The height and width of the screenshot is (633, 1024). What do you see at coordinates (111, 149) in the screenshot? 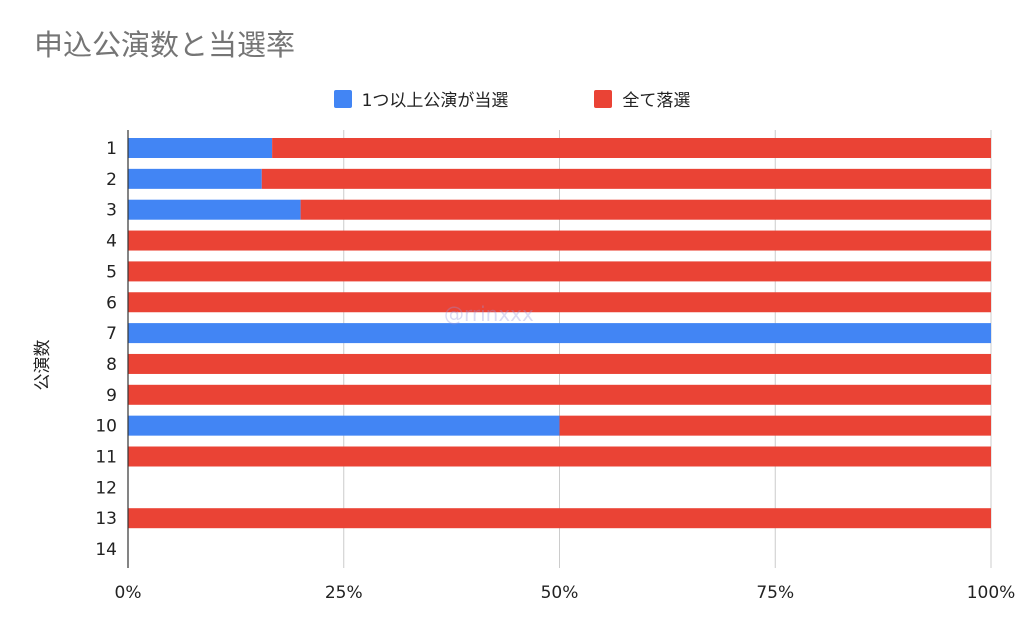
I see `y-tick-label: 1` at bounding box center [111, 149].